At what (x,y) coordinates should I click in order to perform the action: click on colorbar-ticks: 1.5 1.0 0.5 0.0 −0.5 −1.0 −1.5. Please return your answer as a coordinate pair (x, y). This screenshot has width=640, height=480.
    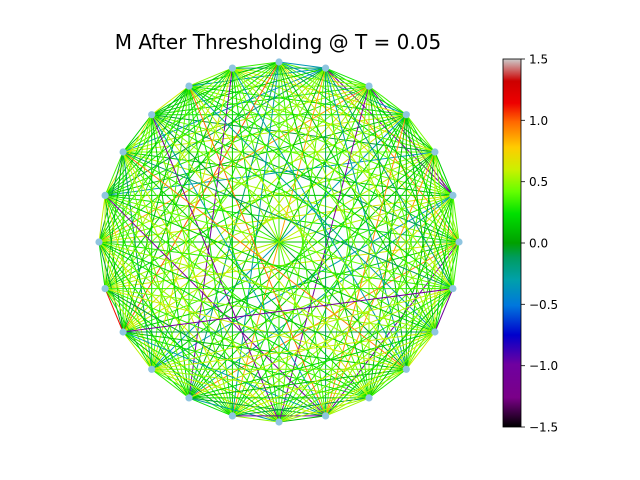
    Looking at the image, I should click on (539, 244).